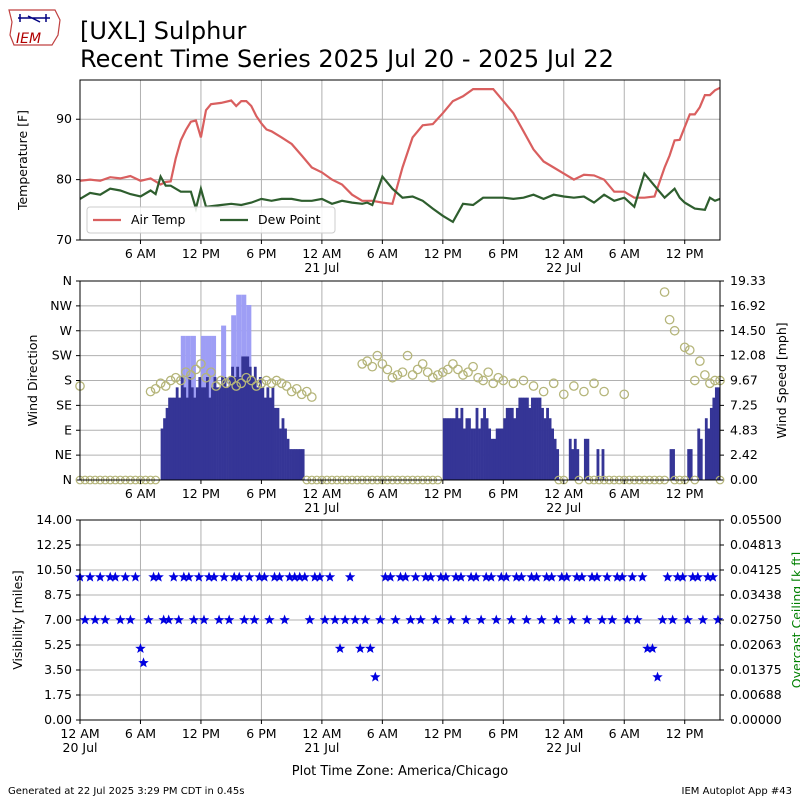 The width and height of the screenshot is (800, 804). Describe the element at coordinates (63, 454) in the screenshot. I see `y-tick-label: NE` at that location.